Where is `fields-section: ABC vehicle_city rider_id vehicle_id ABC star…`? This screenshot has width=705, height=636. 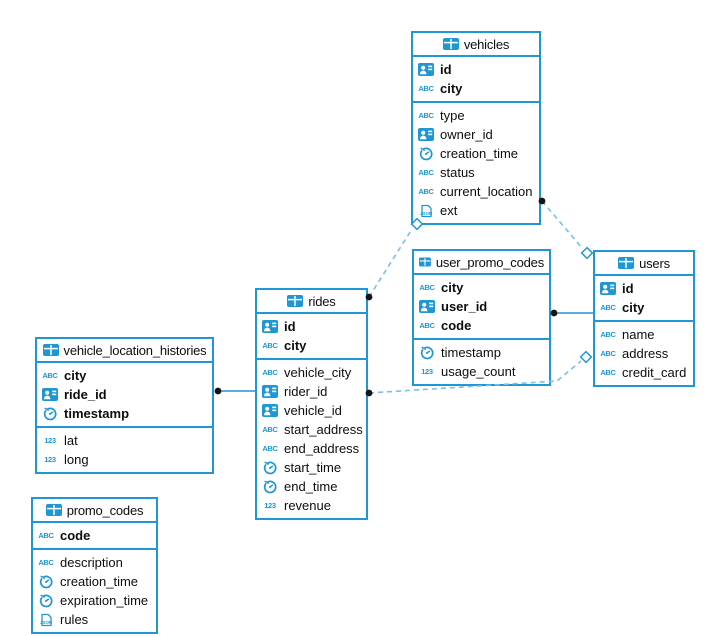
fields-section: ABC vehicle_city rider_id vehicle_id ABC star… is located at coordinates (311, 438).